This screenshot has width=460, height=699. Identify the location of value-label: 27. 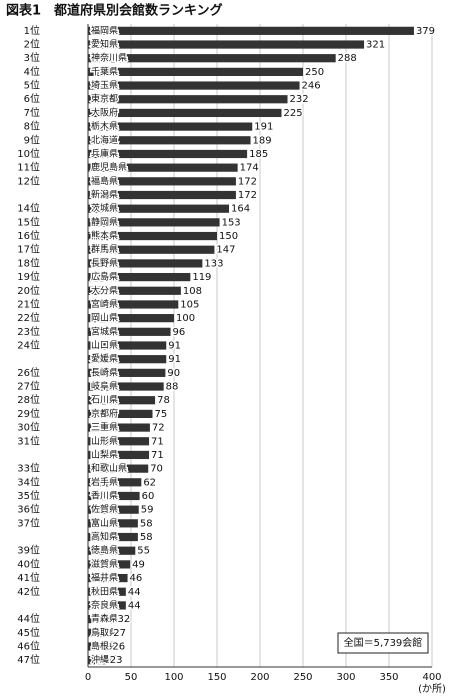
(119, 633).